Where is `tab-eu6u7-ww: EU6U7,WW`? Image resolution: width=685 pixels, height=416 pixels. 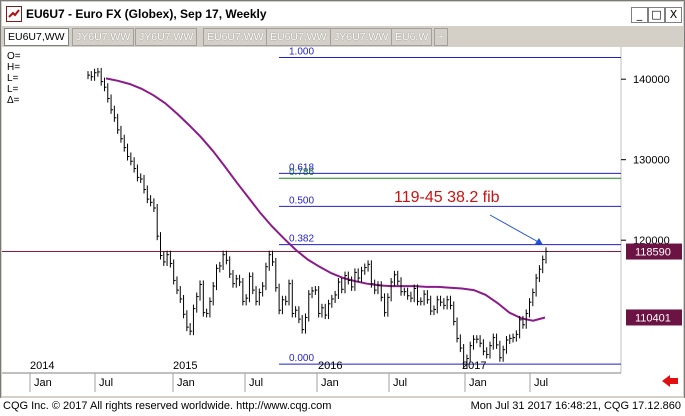 tab-eu6u7-ww: EU6U7,WW is located at coordinates (36, 37).